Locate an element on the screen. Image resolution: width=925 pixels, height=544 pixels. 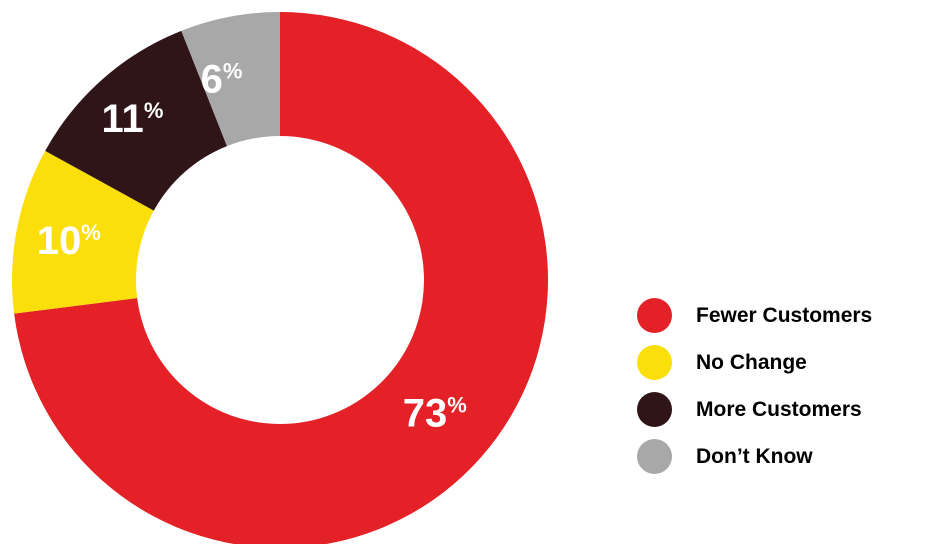
legend-item-dont-know: Don’t Know is located at coordinates (754, 456).